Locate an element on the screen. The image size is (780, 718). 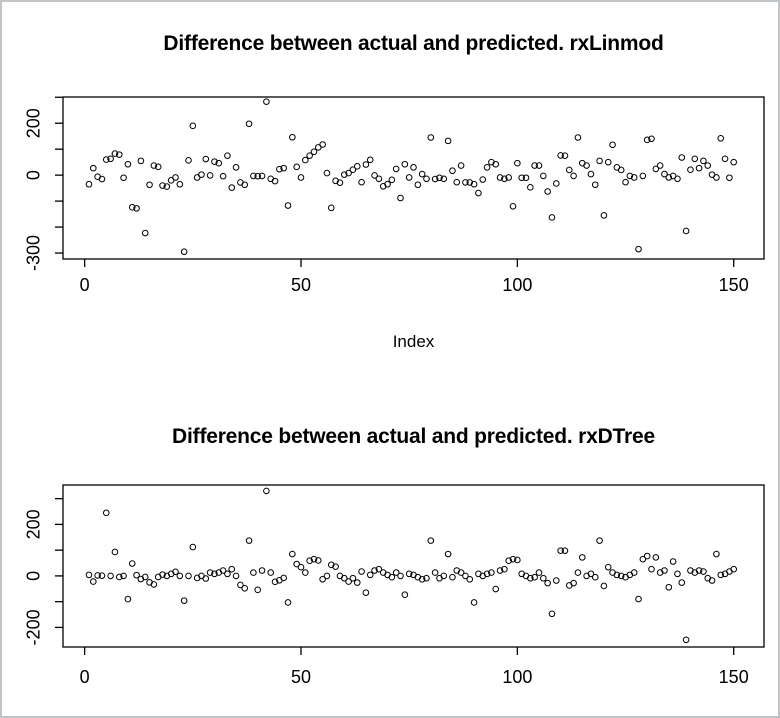
y-tick-label: 0 is located at coordinates (34, 576).